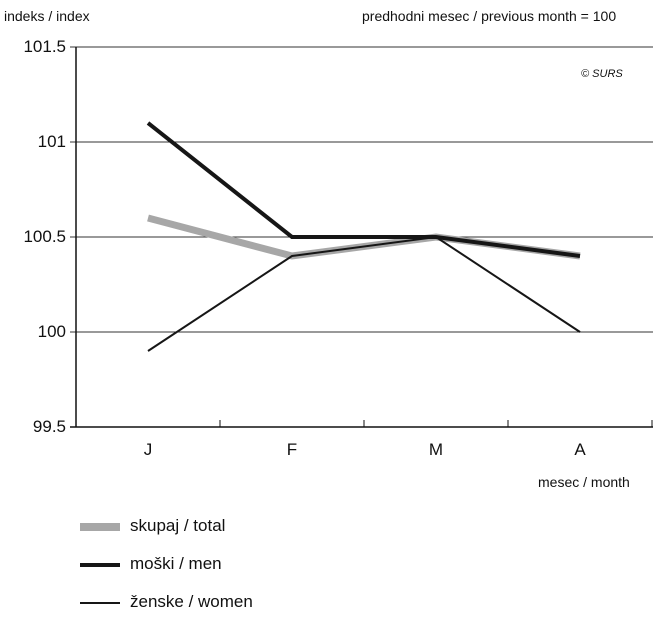 This screenshot has height=626, width=653. Describe the element at coordinates (100, 565) in the screenshot. I see `legend-swatch-men` at that location.